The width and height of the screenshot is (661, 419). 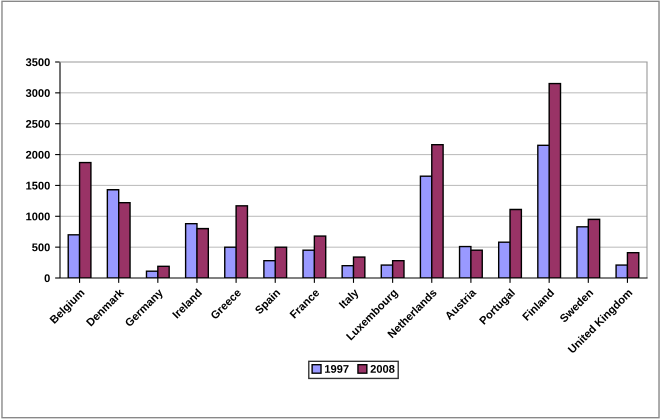 I want to click on y-tick-label: 1000, so click(x=38, y=216).